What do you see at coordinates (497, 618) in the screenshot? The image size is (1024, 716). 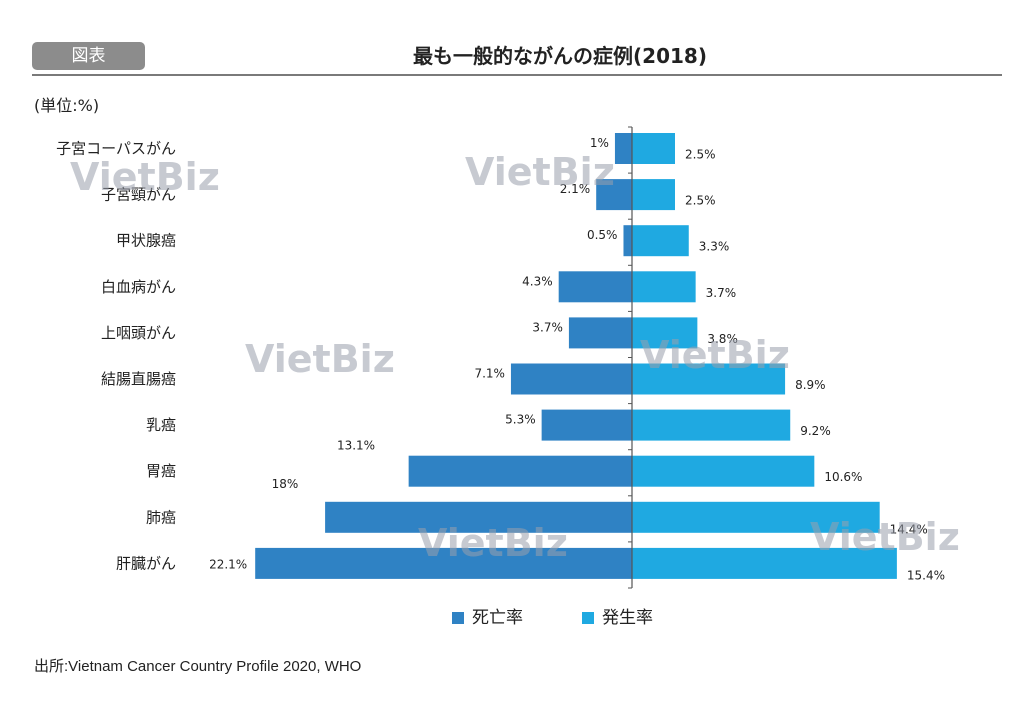 I see `legend-label-death: 死亡率` at bounding box center [497, 618].